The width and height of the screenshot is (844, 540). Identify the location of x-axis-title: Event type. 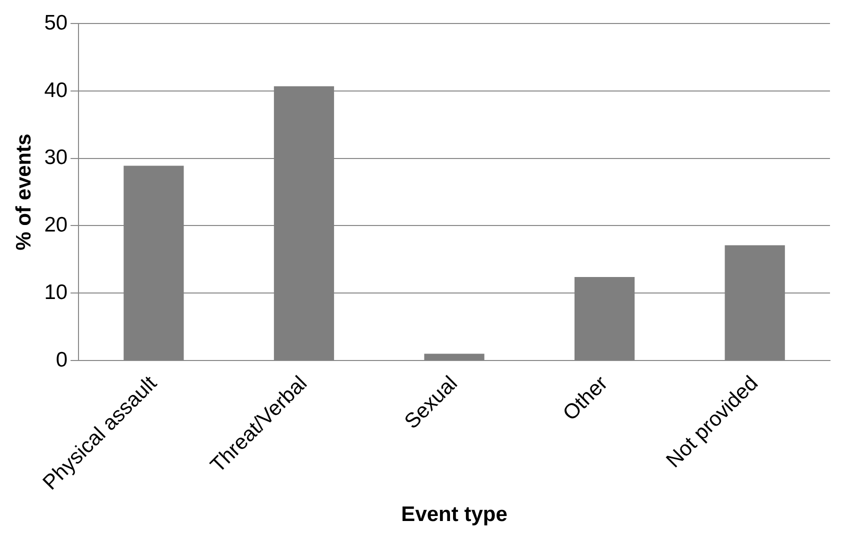
(454, 514).